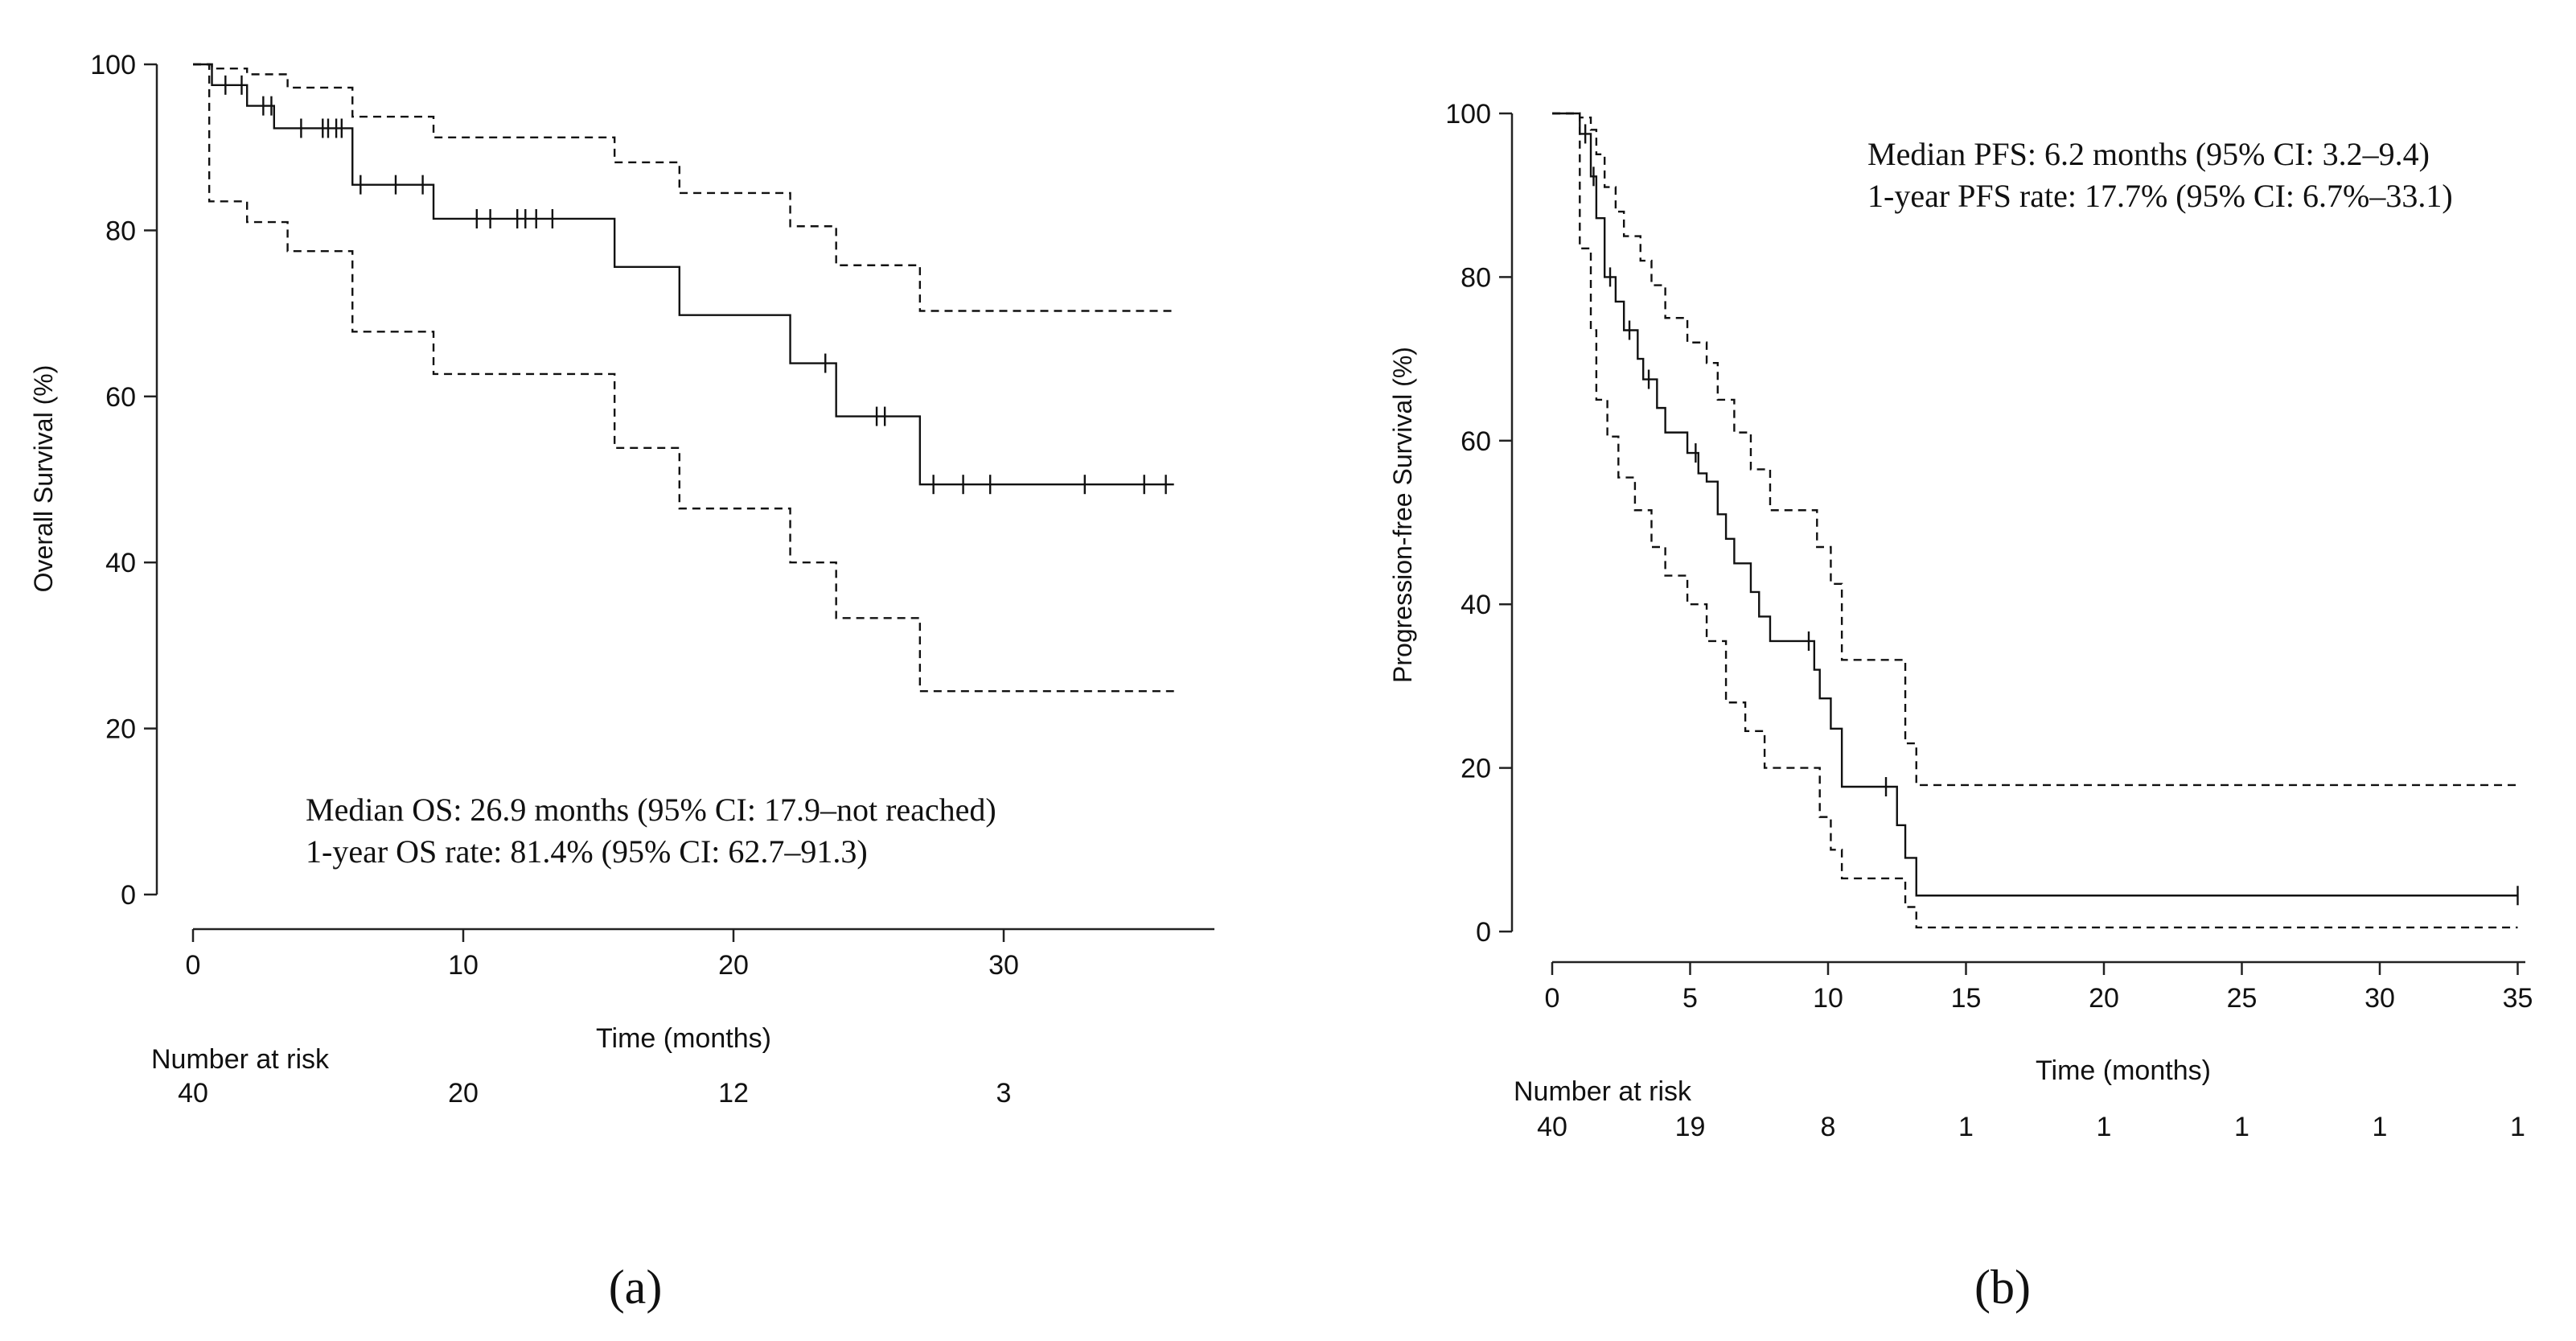 Image resolution: width=2576 pixels, height=1341 pixels. I want to click on panel-a-censor-marks, so click(695, 285).